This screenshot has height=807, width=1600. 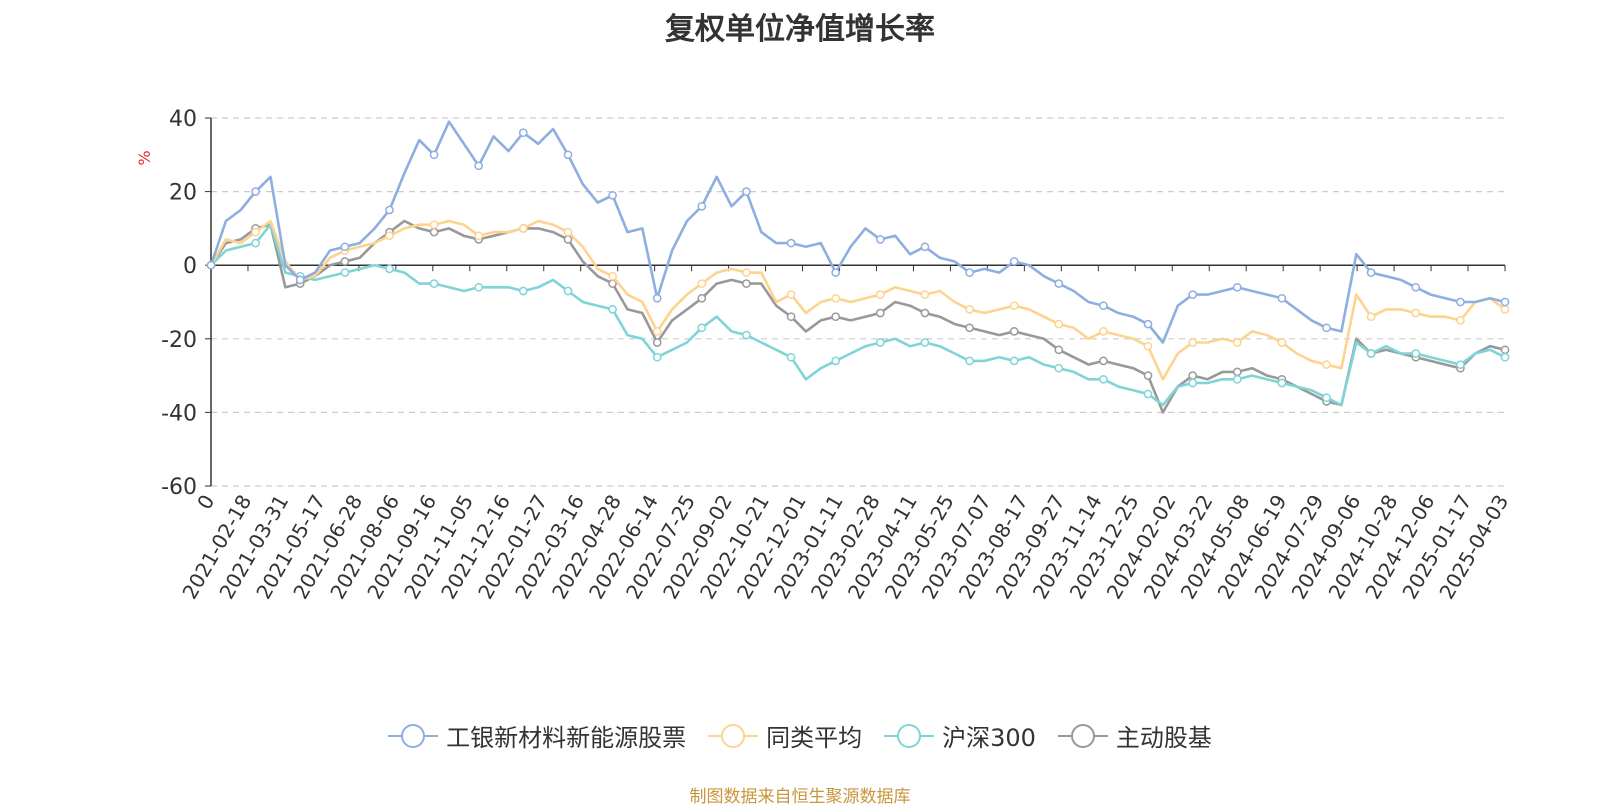 I want to click on legend-label: 主动股基, so click(x=1163, y=738).